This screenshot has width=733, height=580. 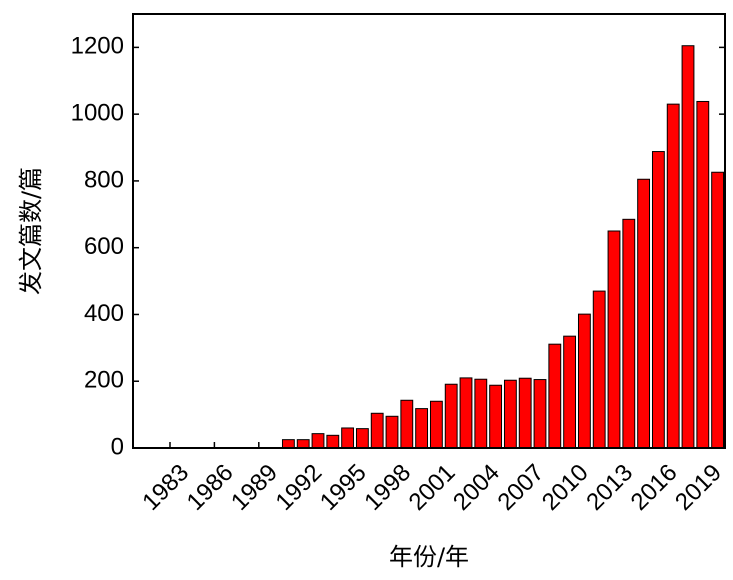 I want to click on x-tick-label: 1992, so click(x=298, y=487).